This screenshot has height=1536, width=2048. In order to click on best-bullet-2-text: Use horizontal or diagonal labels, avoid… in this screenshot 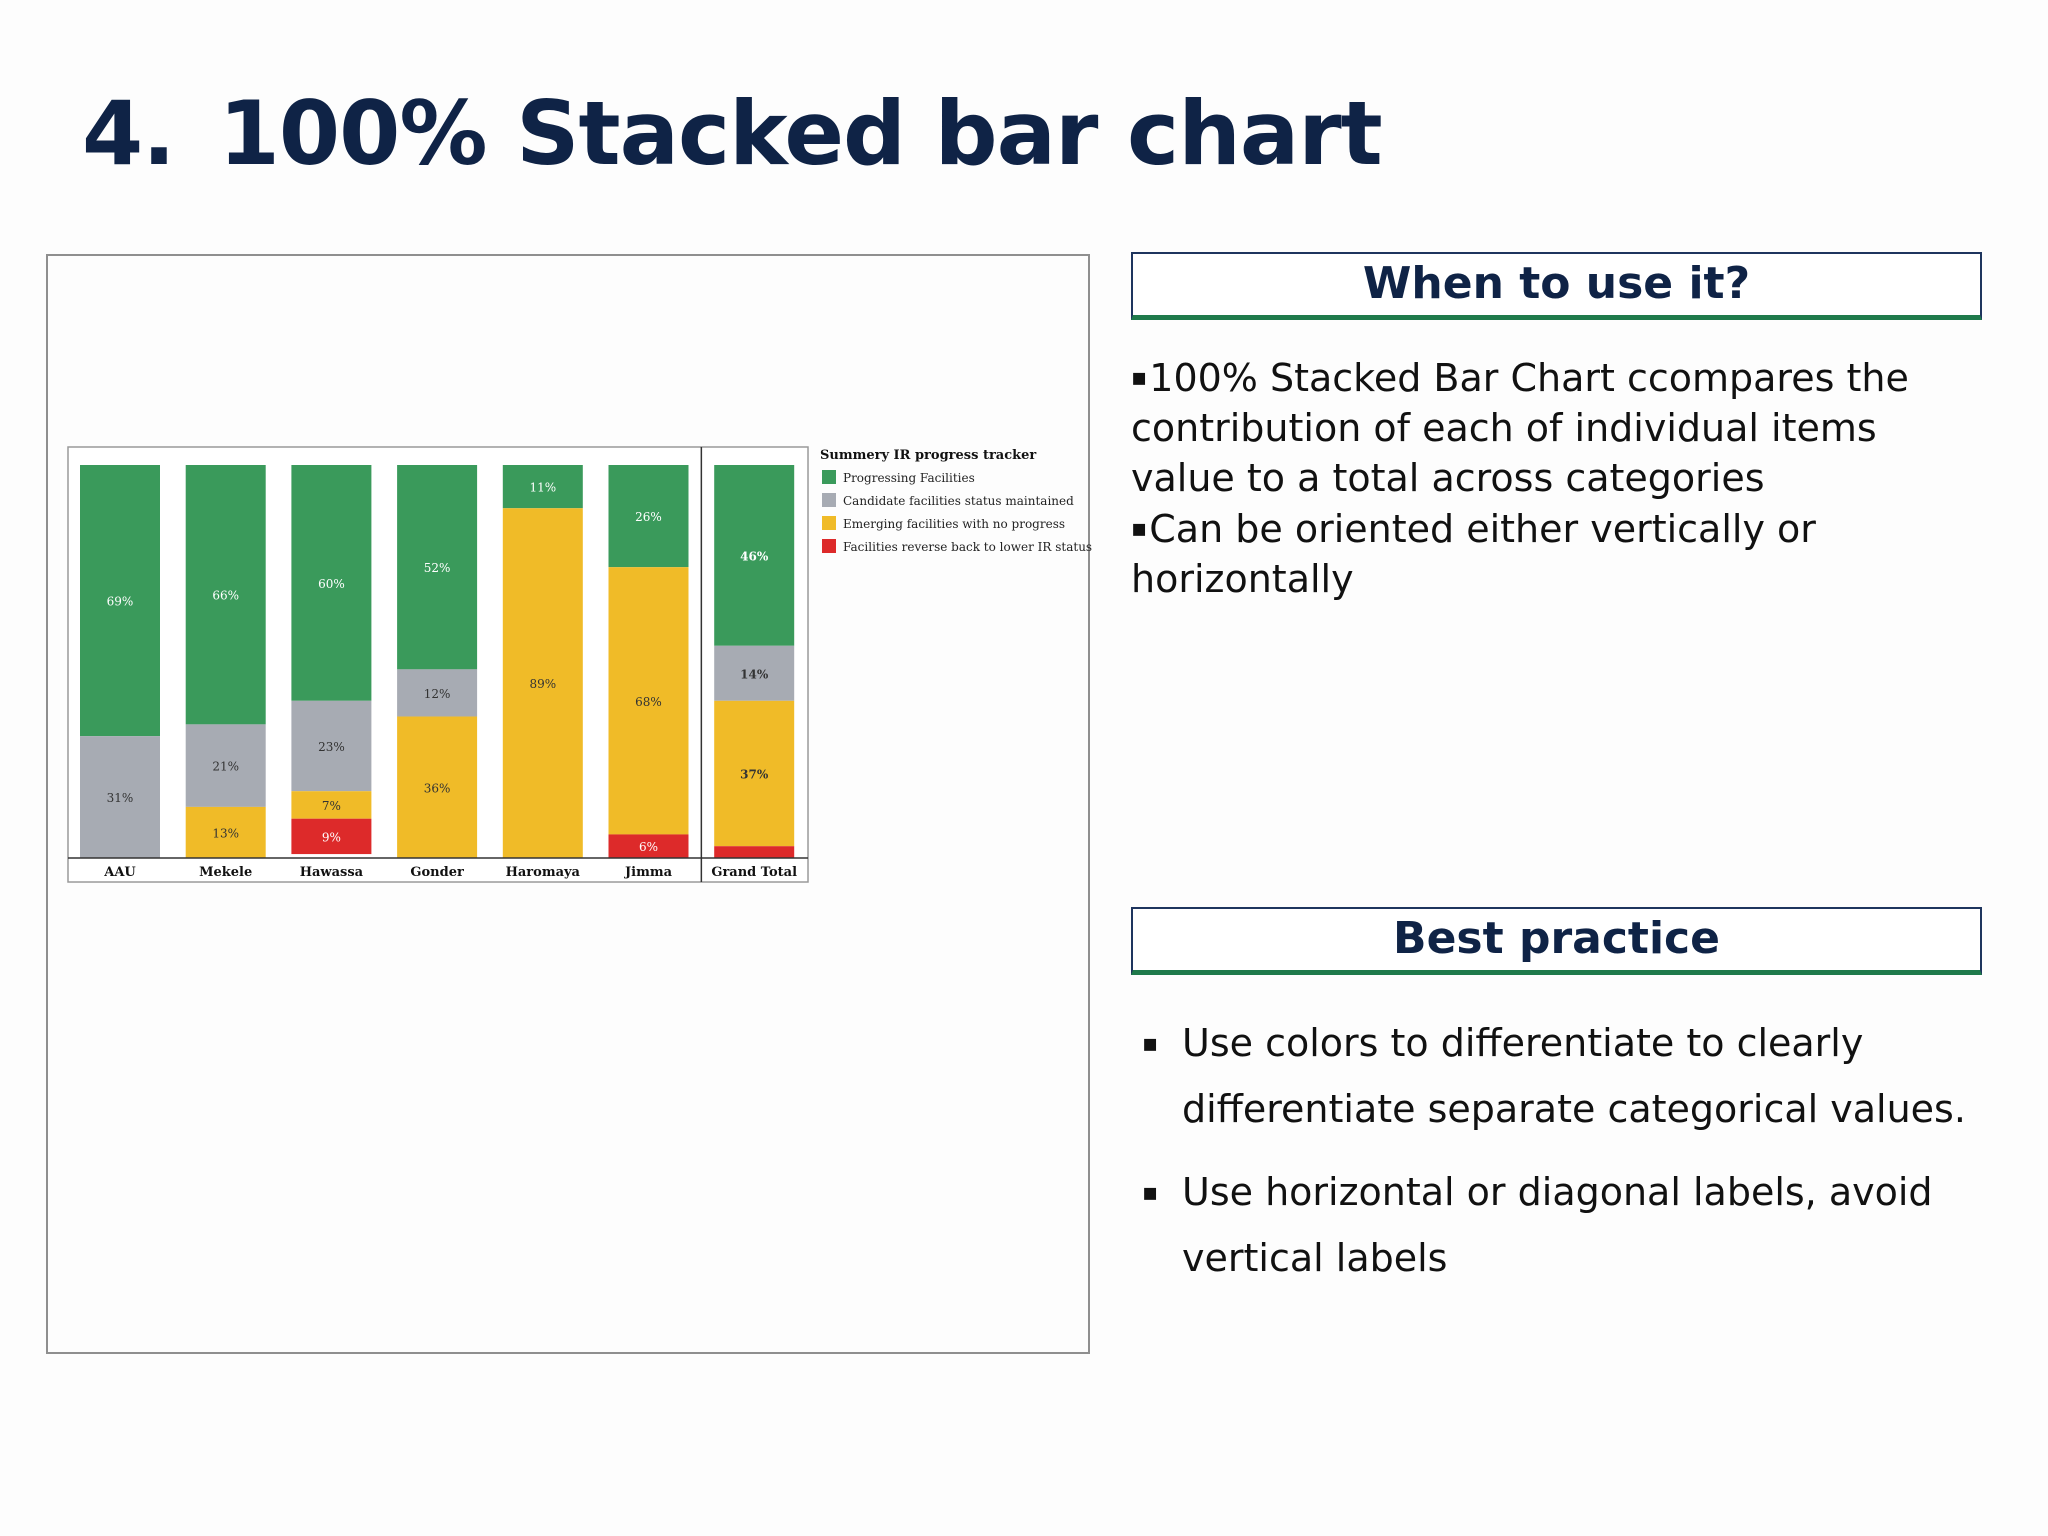, I will do `click(1557, 1225)`.